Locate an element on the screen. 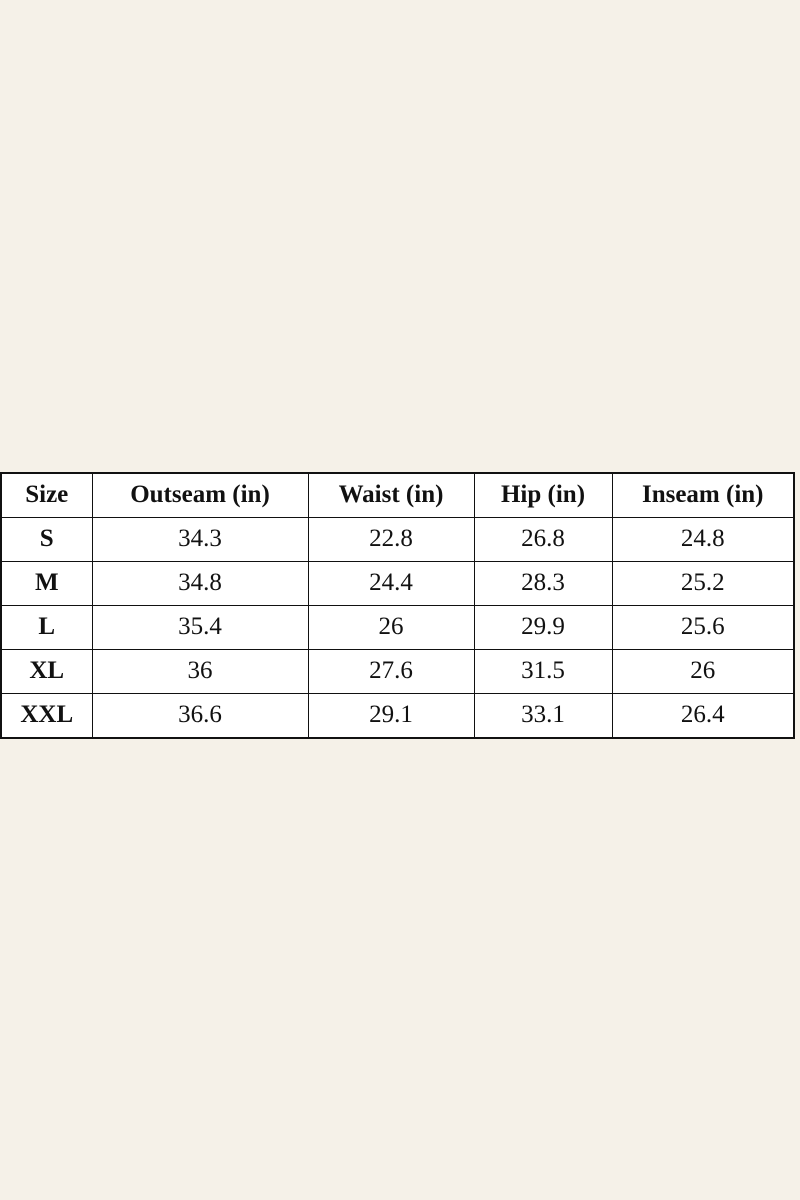 The height and width of the screenshot is (1200, 800). table-row: S 34.3 22.8 26.8 24.8 is located at coordinates (397, 539).